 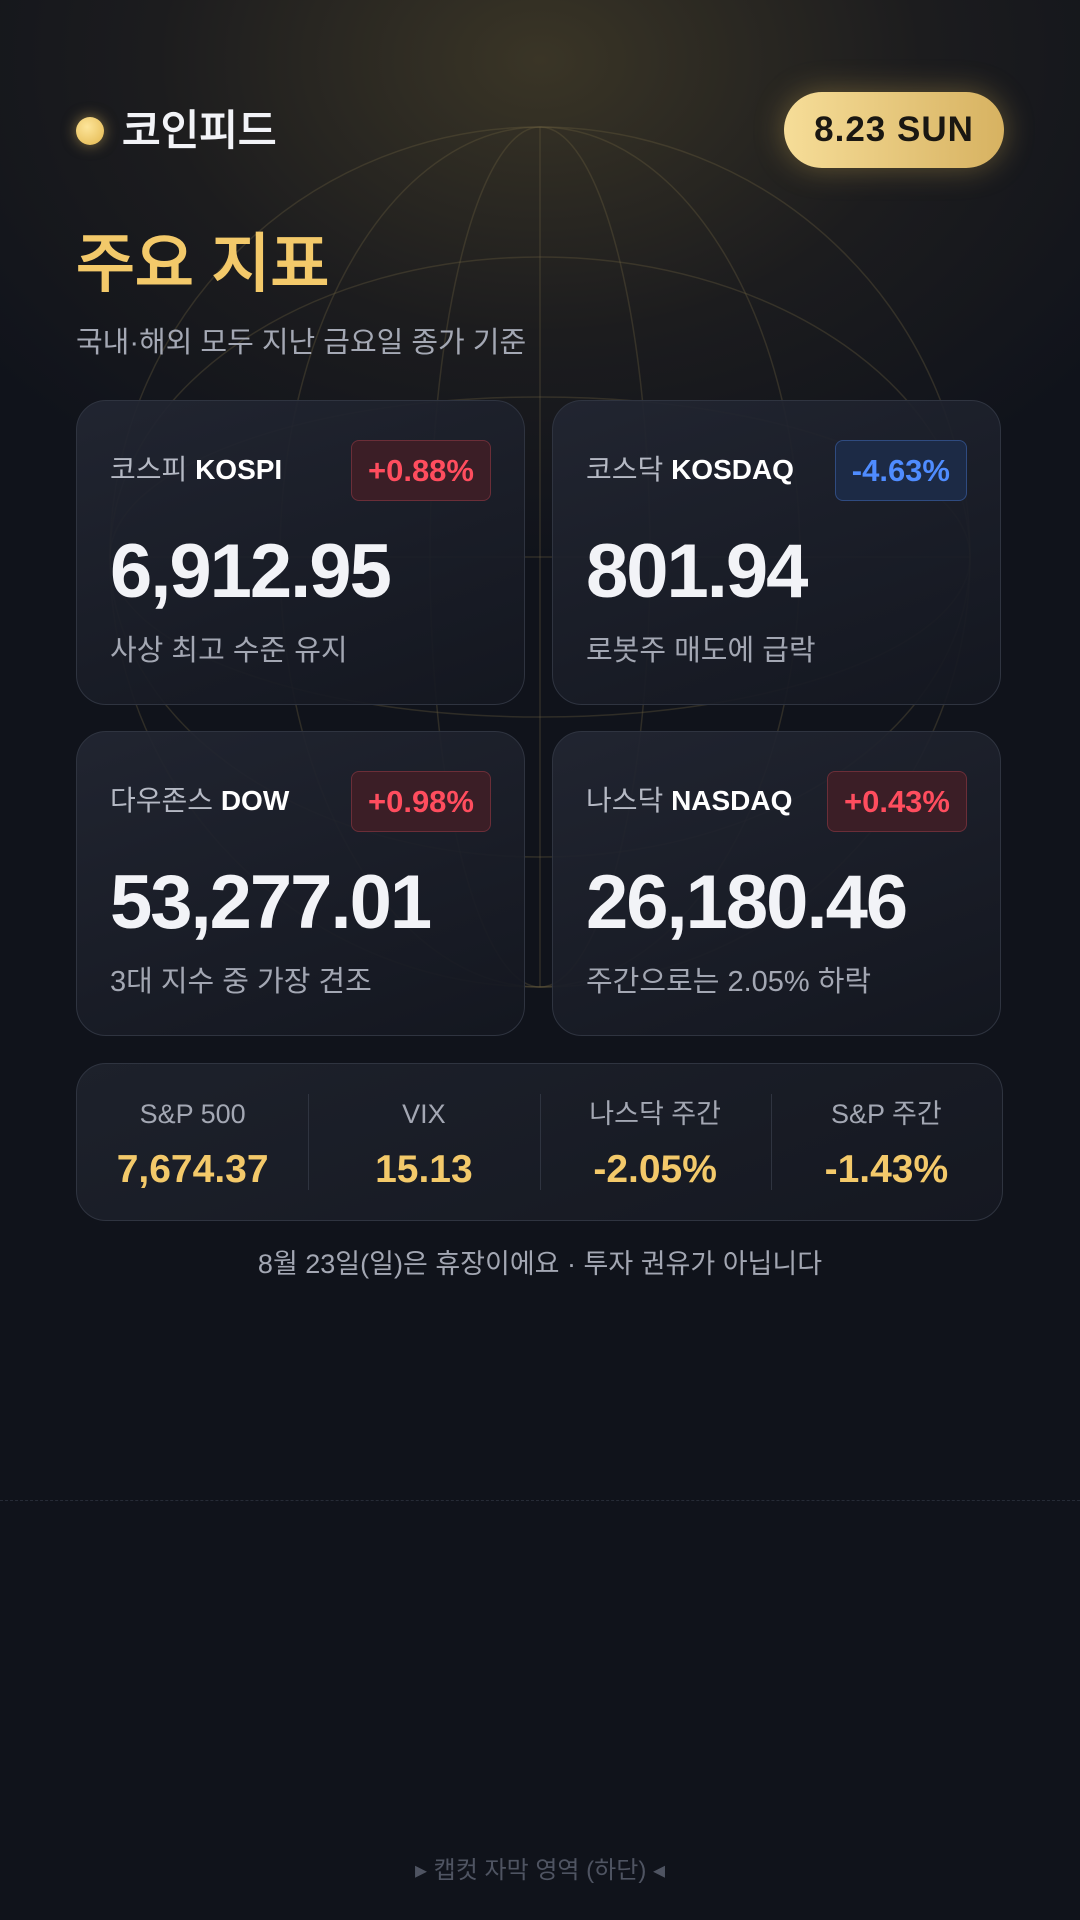 I want to click on change-badge: +0.88%, so click(x=420, y=470).